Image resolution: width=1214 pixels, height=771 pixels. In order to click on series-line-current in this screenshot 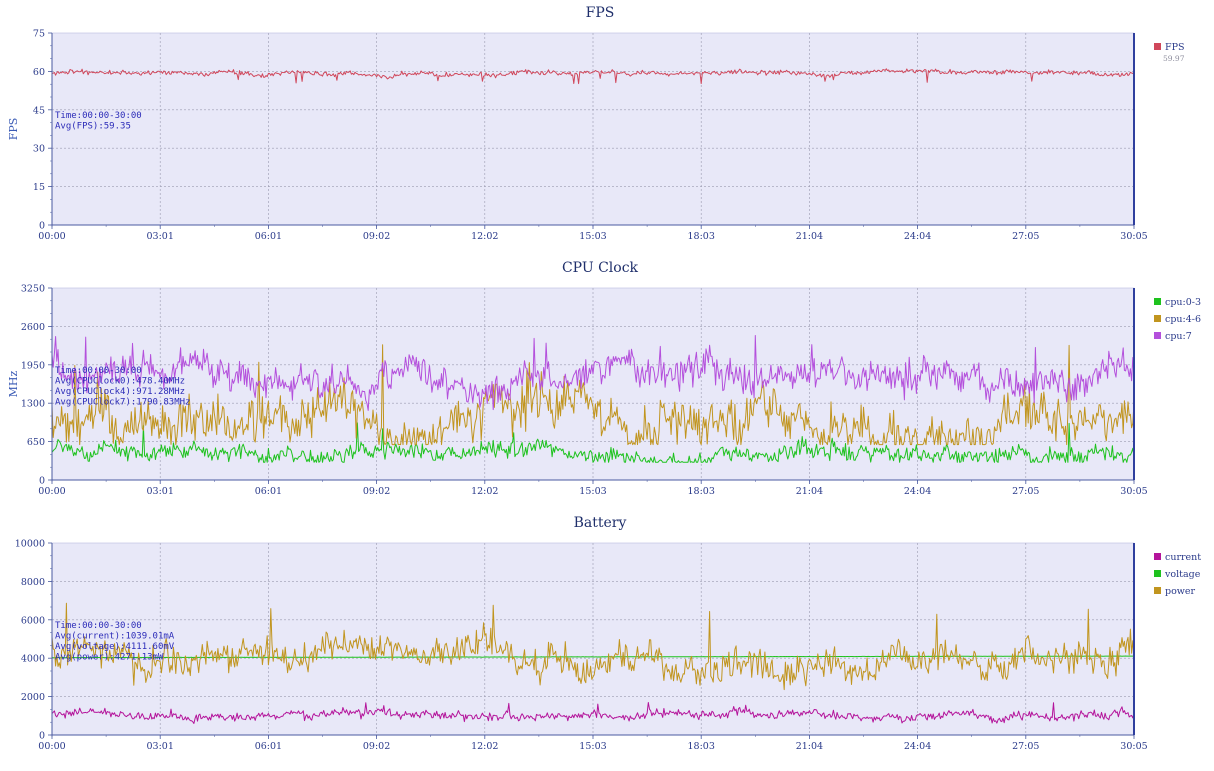, I will do `click(593, 713)`.